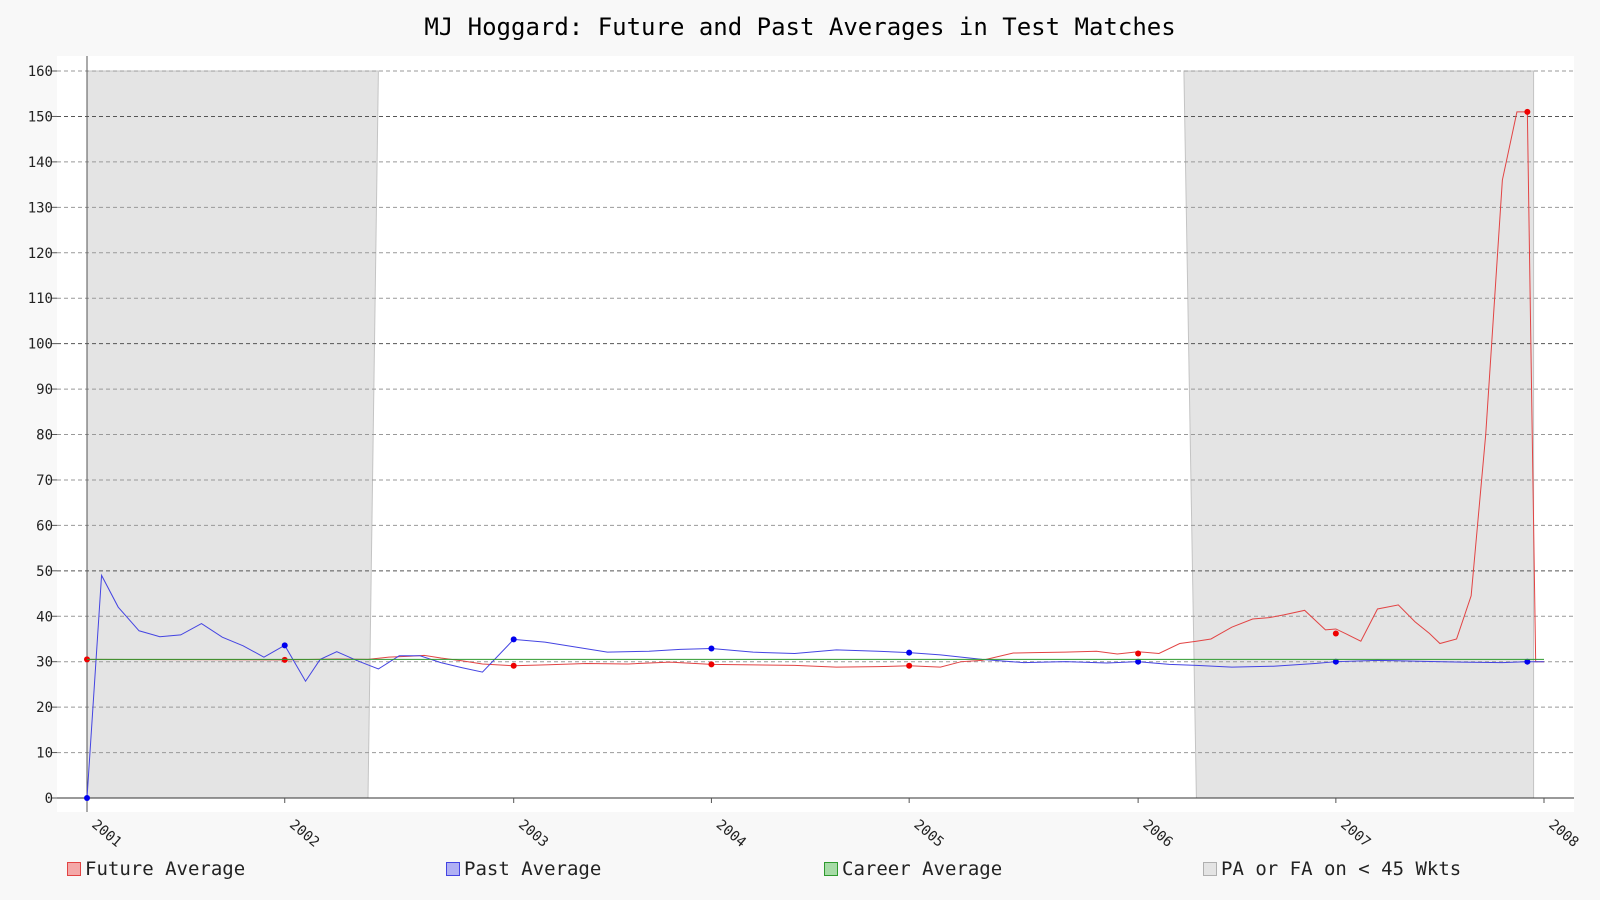 This screenshot has height=900, width=1600. What do you see at coordinates (44, 663) in the screenshot?
I see `ytick-label-30: 30` at bounding box center [44, 663].